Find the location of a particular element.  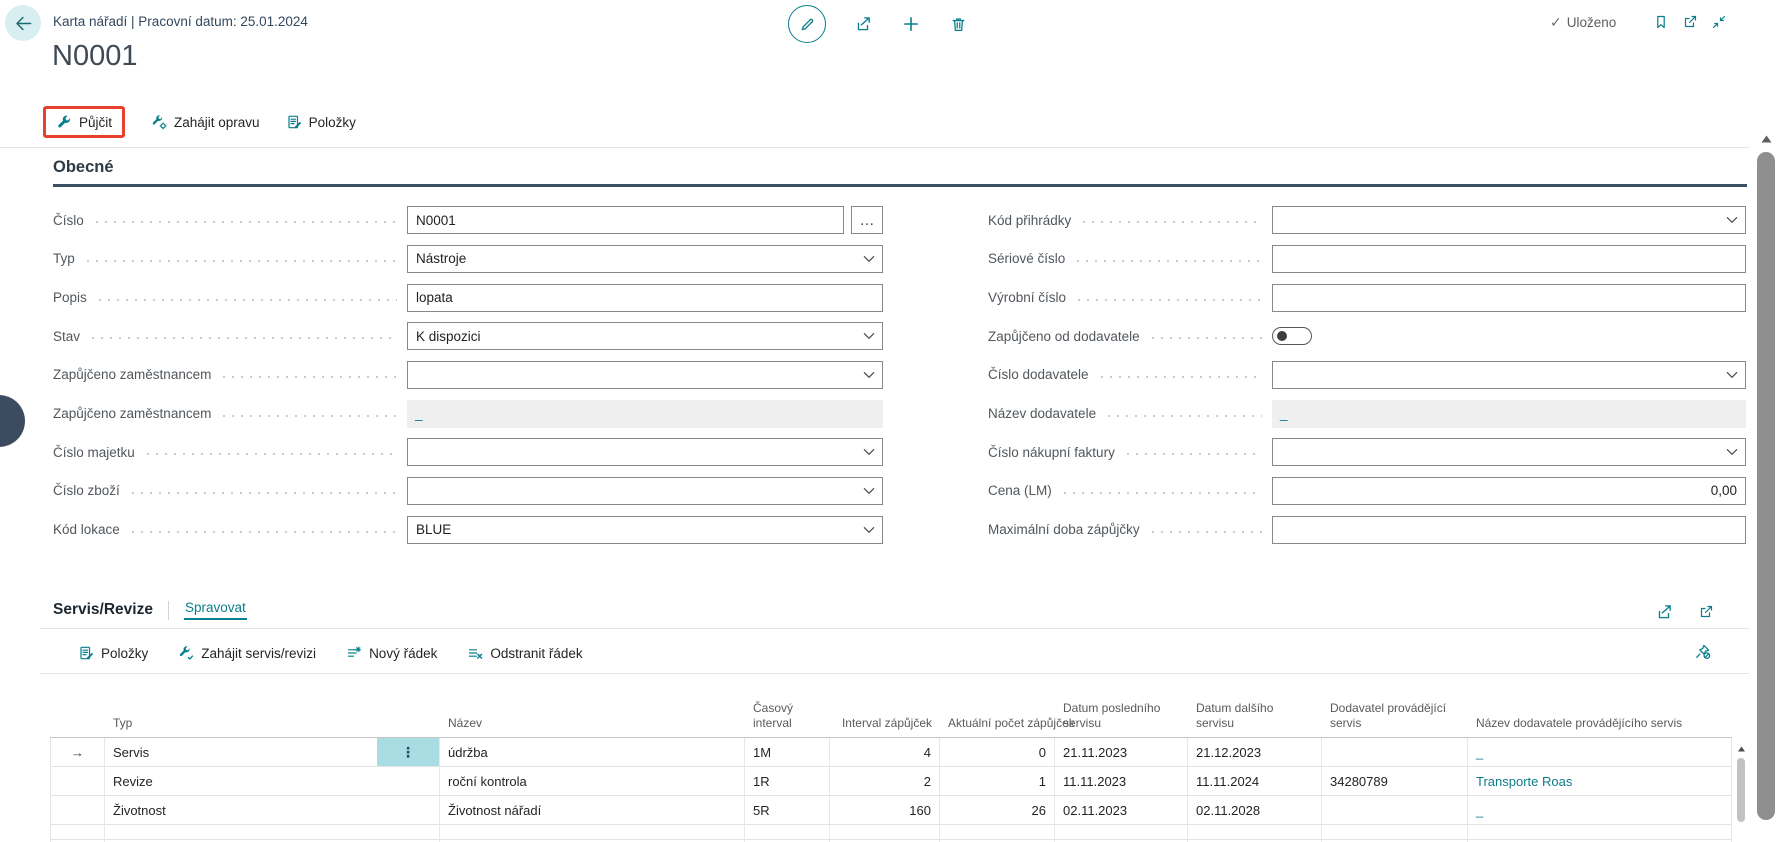

table-cell: 160 is located at coordinates (885, 810).